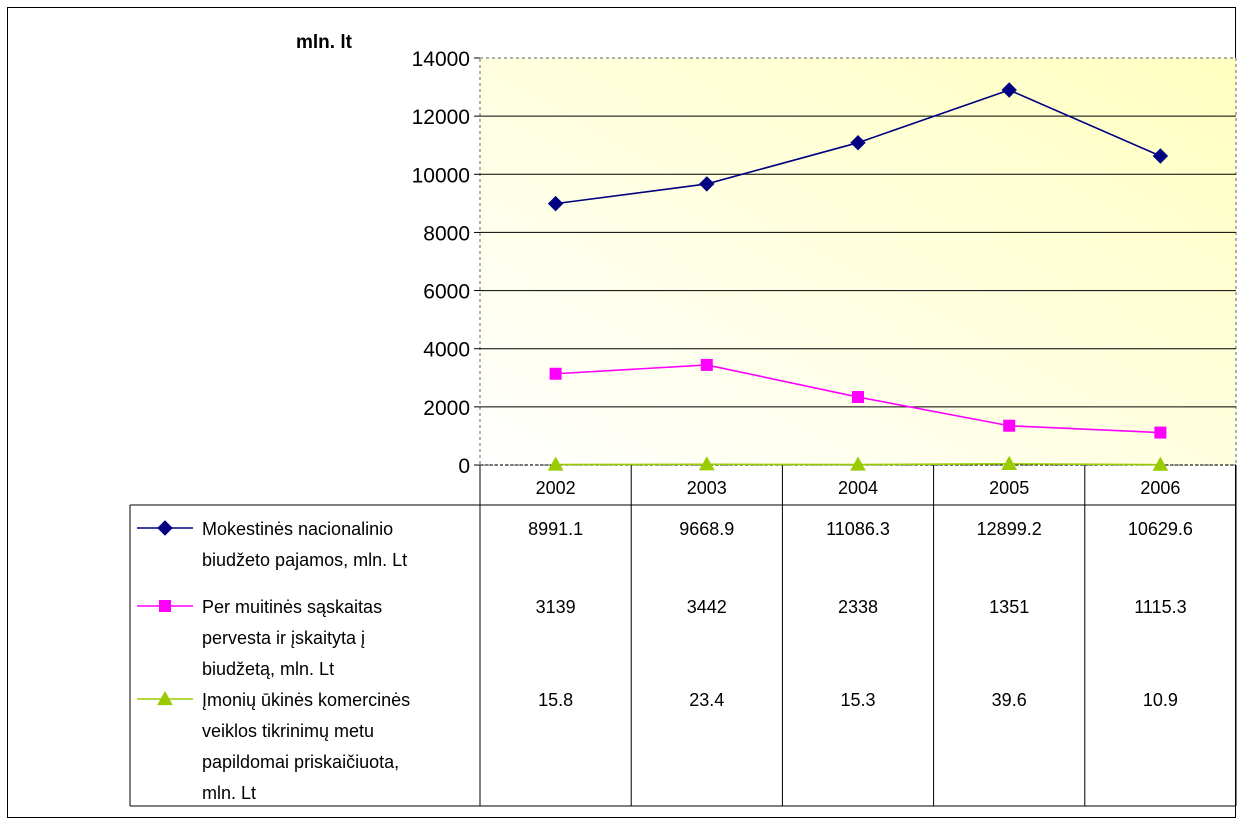 This screenshot has height=825, width=1243. I want to click on y-tick-label: 14000, so click(441, 59).